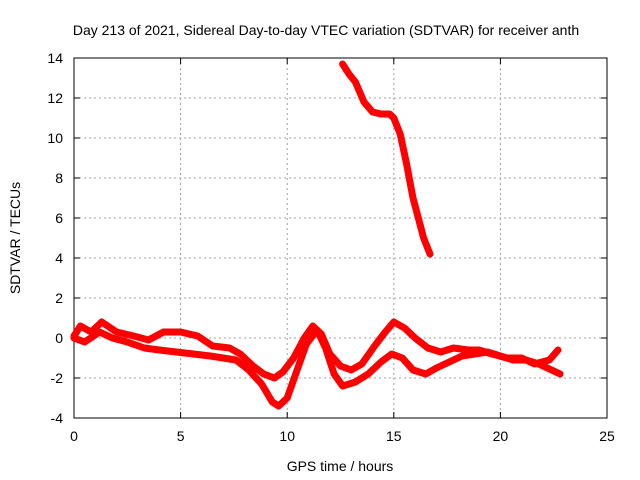  Describe the element at coordinates (501, 436) in the screenshot. I see `x-tick-label: 20` at that location.